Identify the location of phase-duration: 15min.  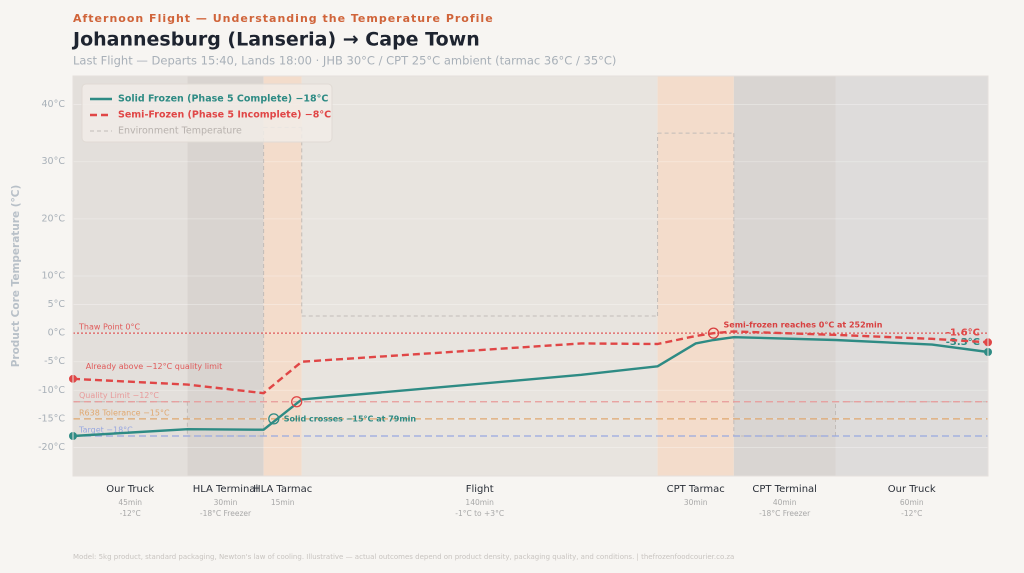
(283, 502).